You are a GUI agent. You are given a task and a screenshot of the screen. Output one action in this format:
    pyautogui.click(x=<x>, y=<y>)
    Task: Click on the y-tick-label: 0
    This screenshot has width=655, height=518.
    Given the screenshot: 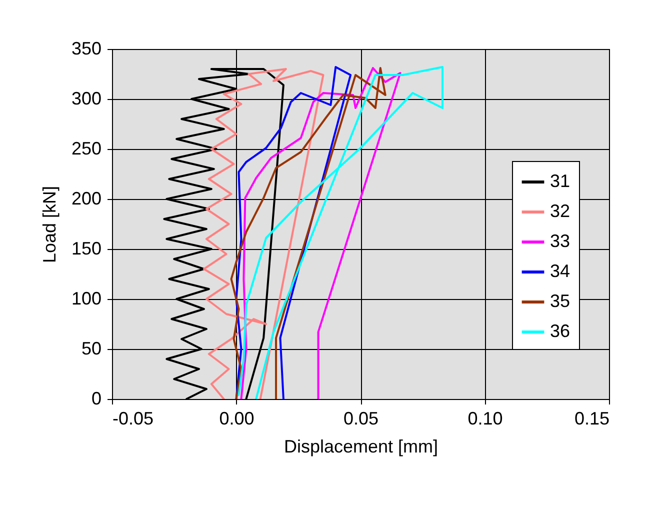 What is the action you would take?
    pyautogui.click(x=96, y=398)
    